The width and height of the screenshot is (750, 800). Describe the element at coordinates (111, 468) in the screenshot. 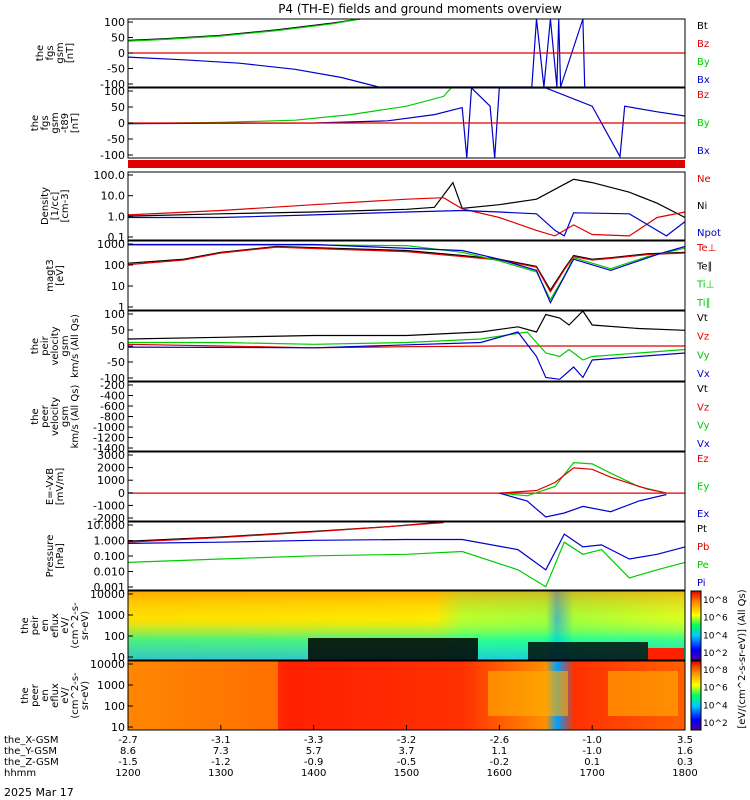

I see `ytick-label: 2000` at that location.